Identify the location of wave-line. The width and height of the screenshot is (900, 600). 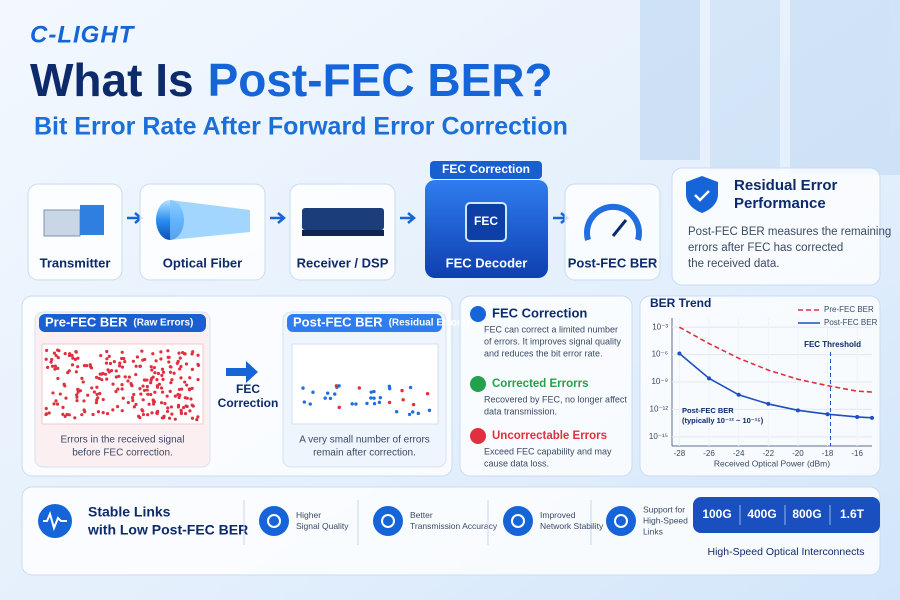
(55, 521).